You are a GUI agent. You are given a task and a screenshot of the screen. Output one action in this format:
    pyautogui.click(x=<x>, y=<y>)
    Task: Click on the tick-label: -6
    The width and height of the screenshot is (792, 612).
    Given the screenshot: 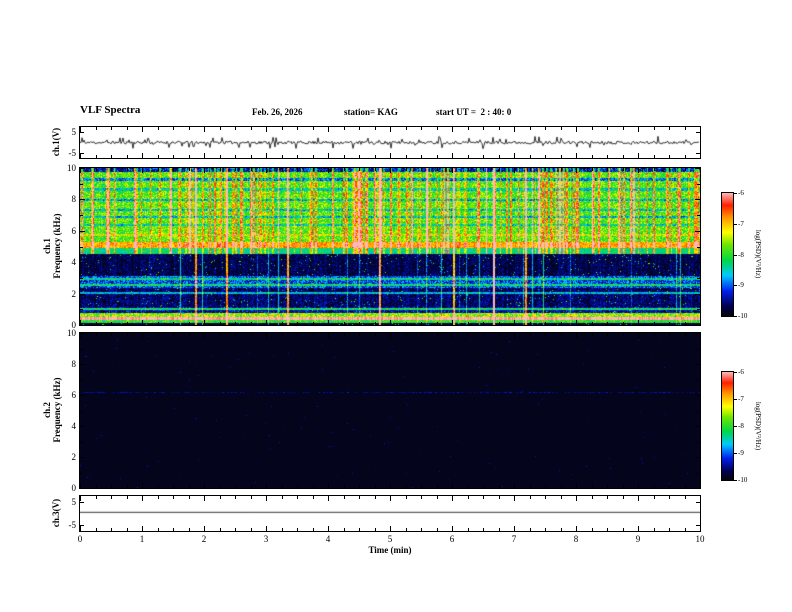 What is the action you would take?
    pyautogui.click(x=741, y=372)
    